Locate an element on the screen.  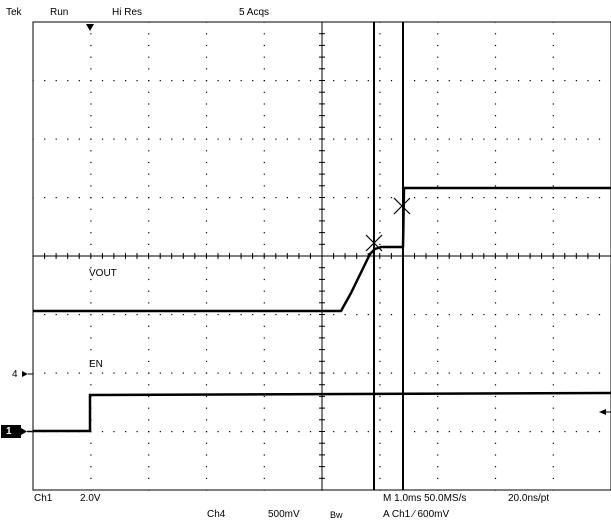
ch1-marker-label: 1 is located at coordinates (9, 431).